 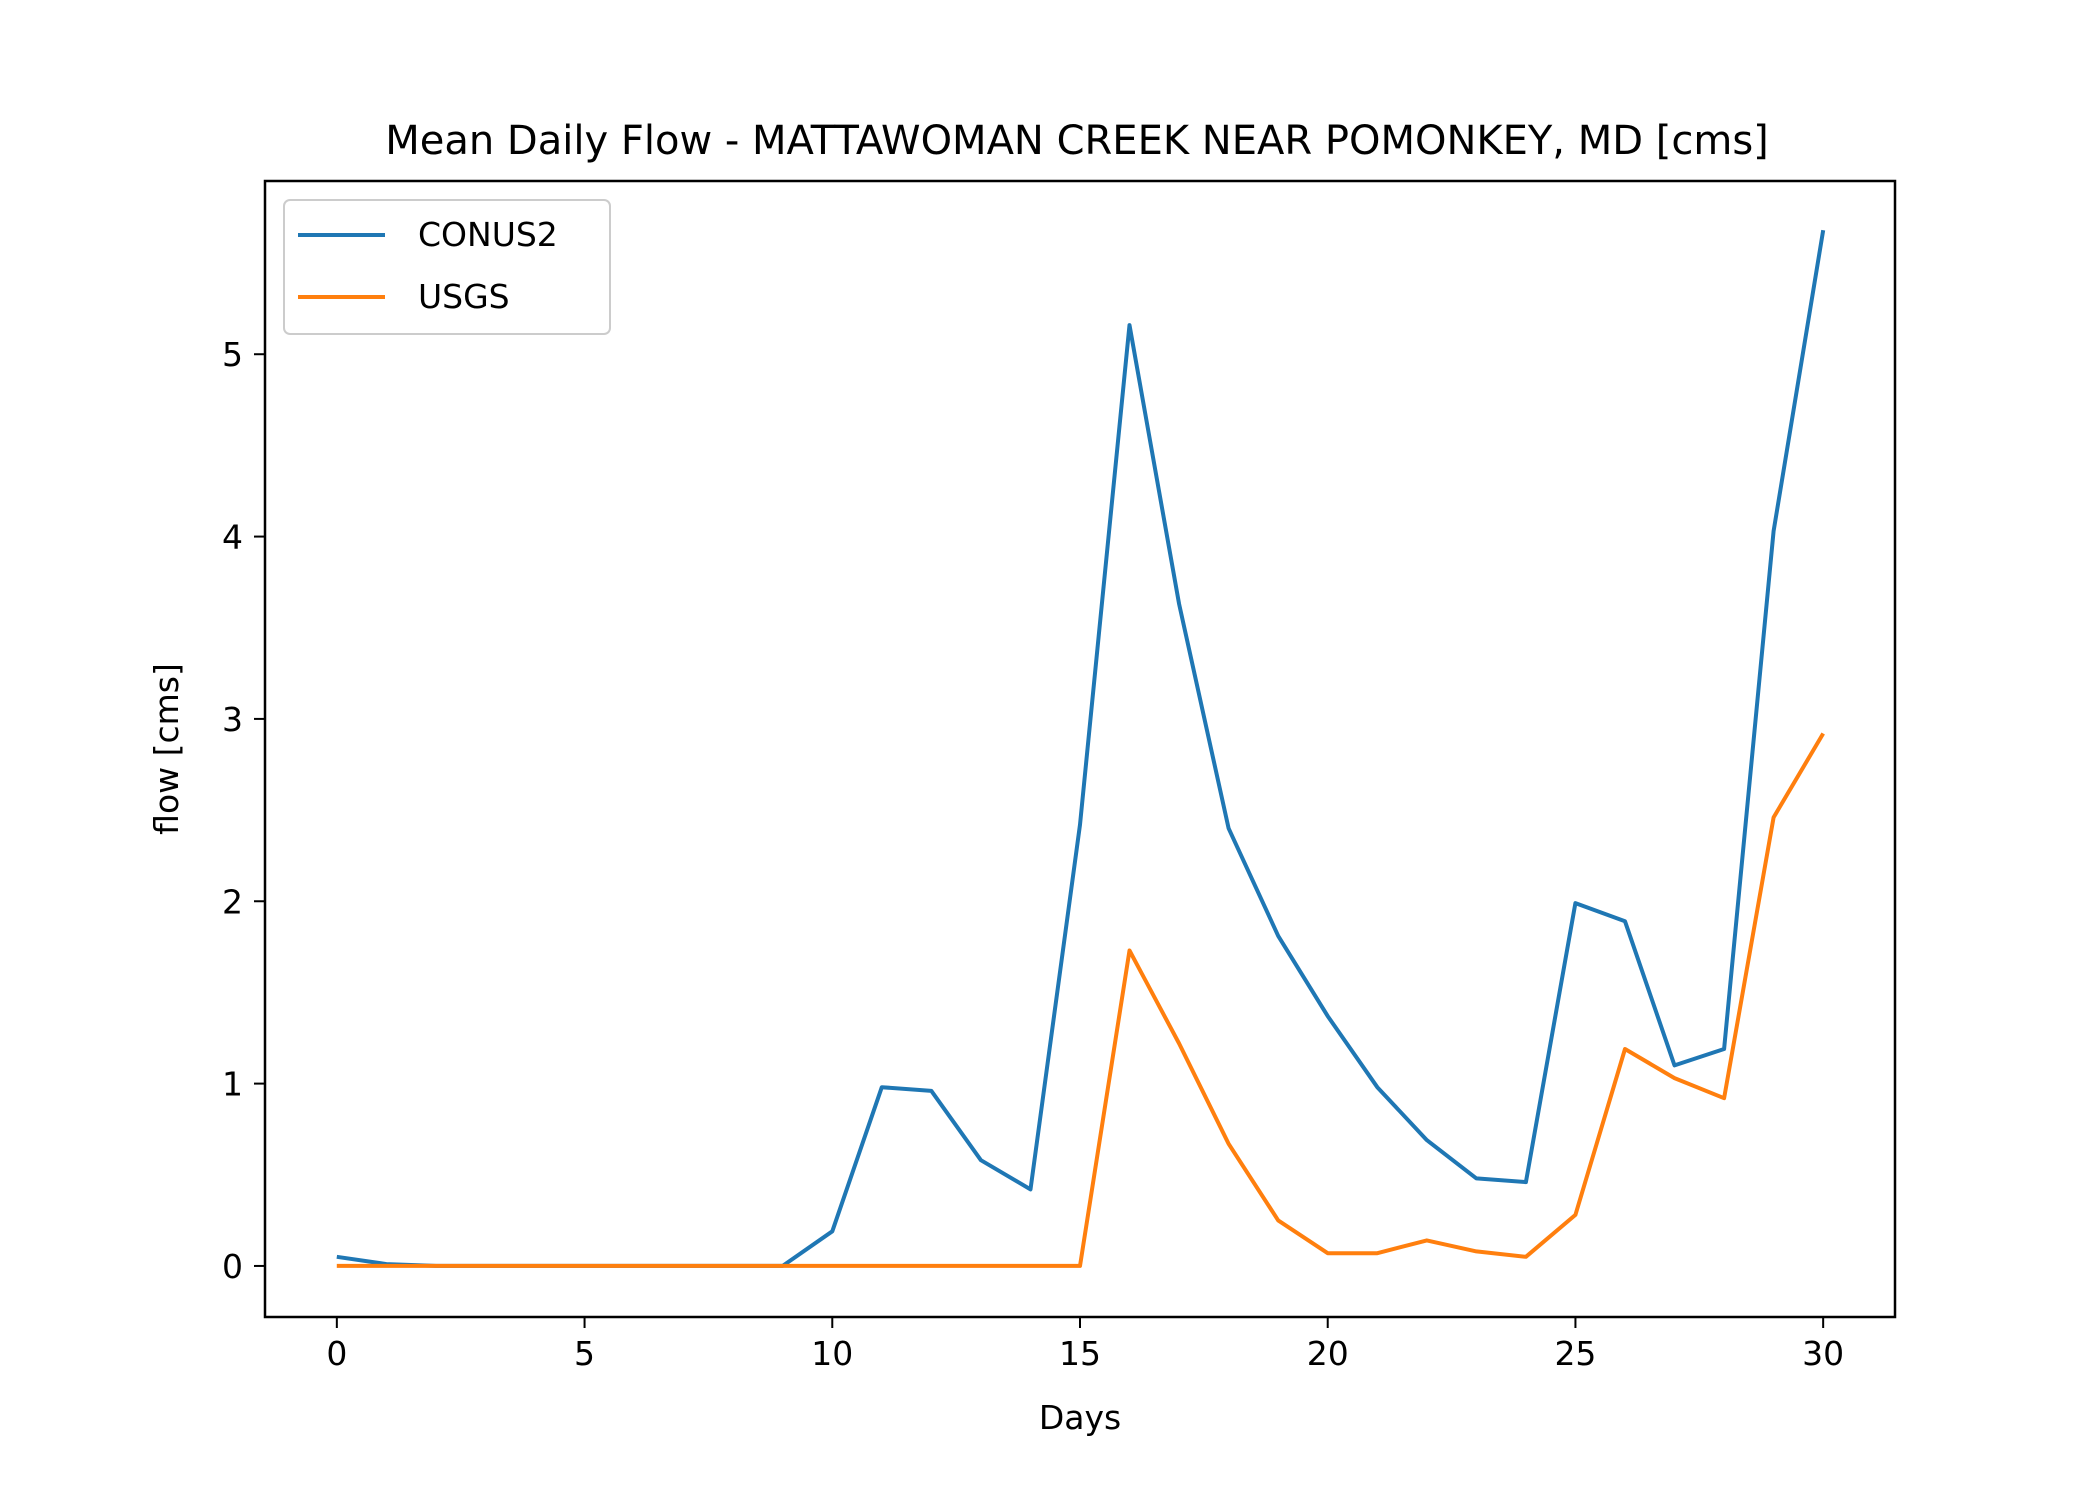 What do you see at coordinates (832, 1353) in the screenshot?
I see `x-tick-label: 10` at bounding box center [832, 1353].